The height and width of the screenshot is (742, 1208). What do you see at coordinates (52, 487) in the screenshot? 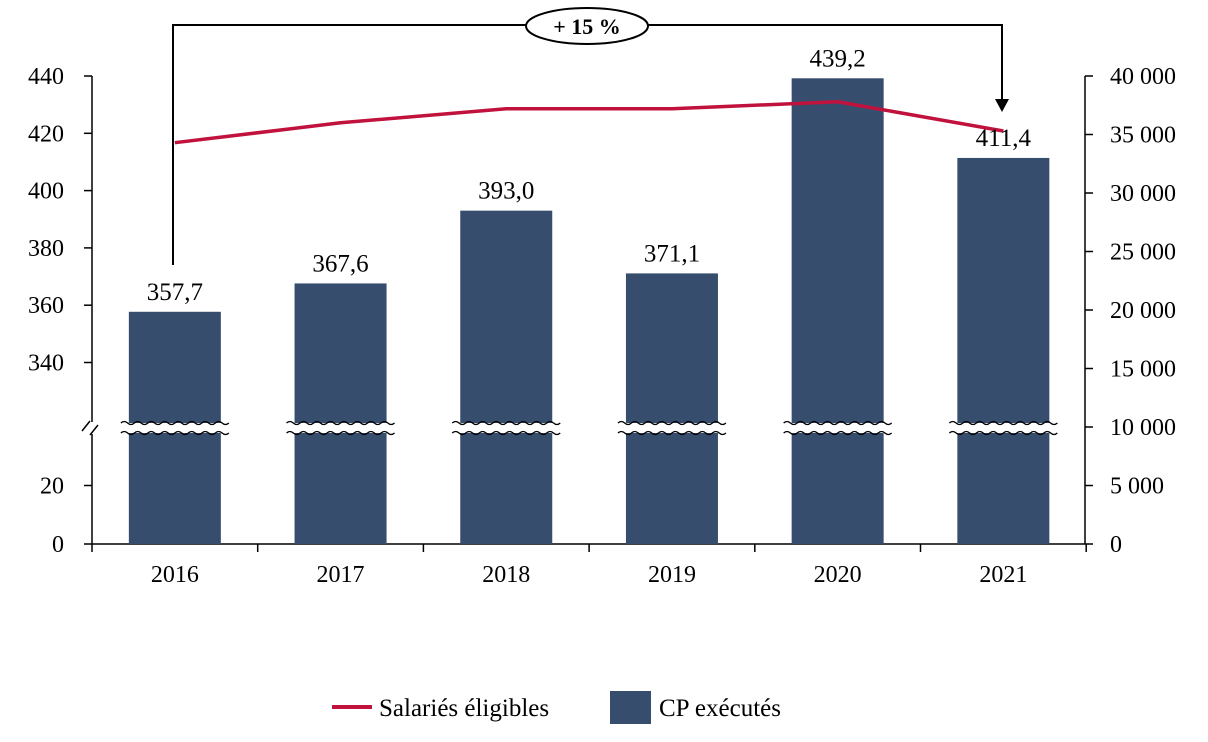
I see `left-tick-label: 20` at bounding box center [52, 487].